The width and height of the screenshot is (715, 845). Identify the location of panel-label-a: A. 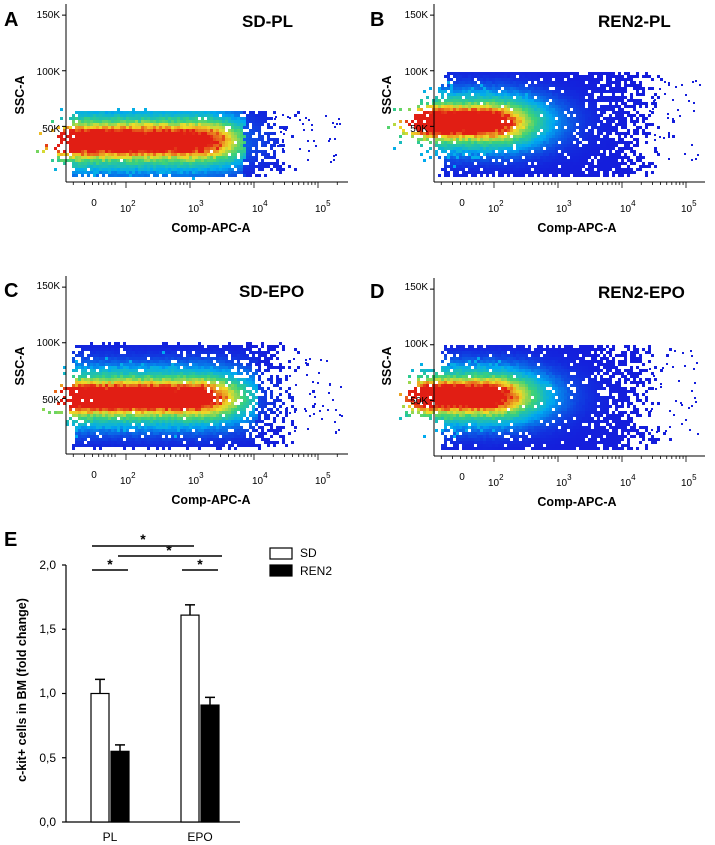
(11, 20).